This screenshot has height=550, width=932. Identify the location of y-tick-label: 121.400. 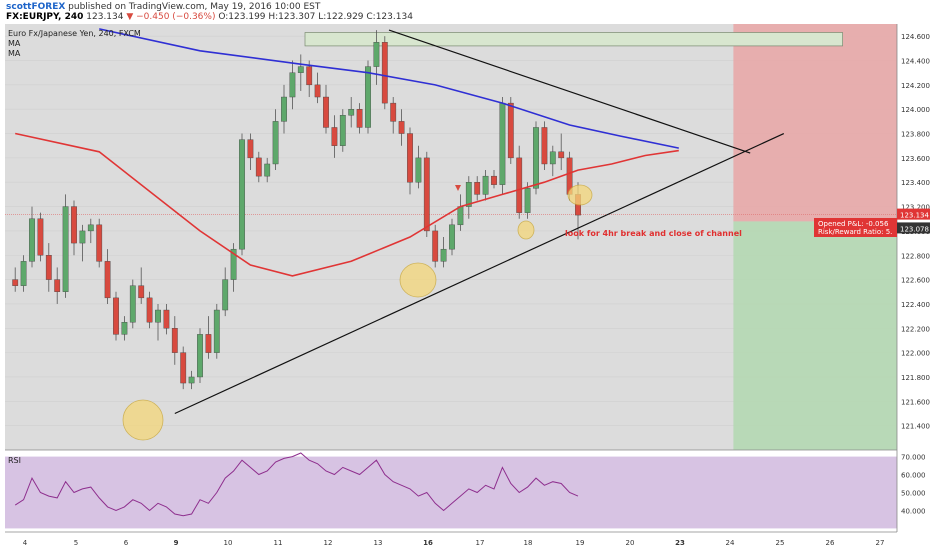
(915, 427).